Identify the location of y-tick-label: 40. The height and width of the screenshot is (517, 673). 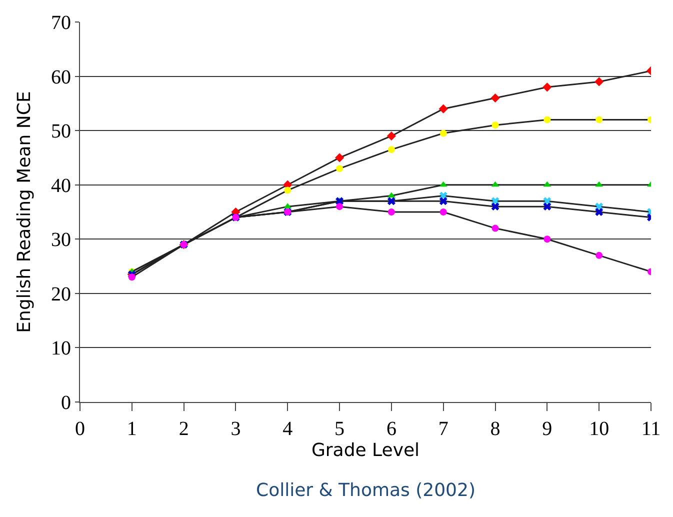
(61, 185).